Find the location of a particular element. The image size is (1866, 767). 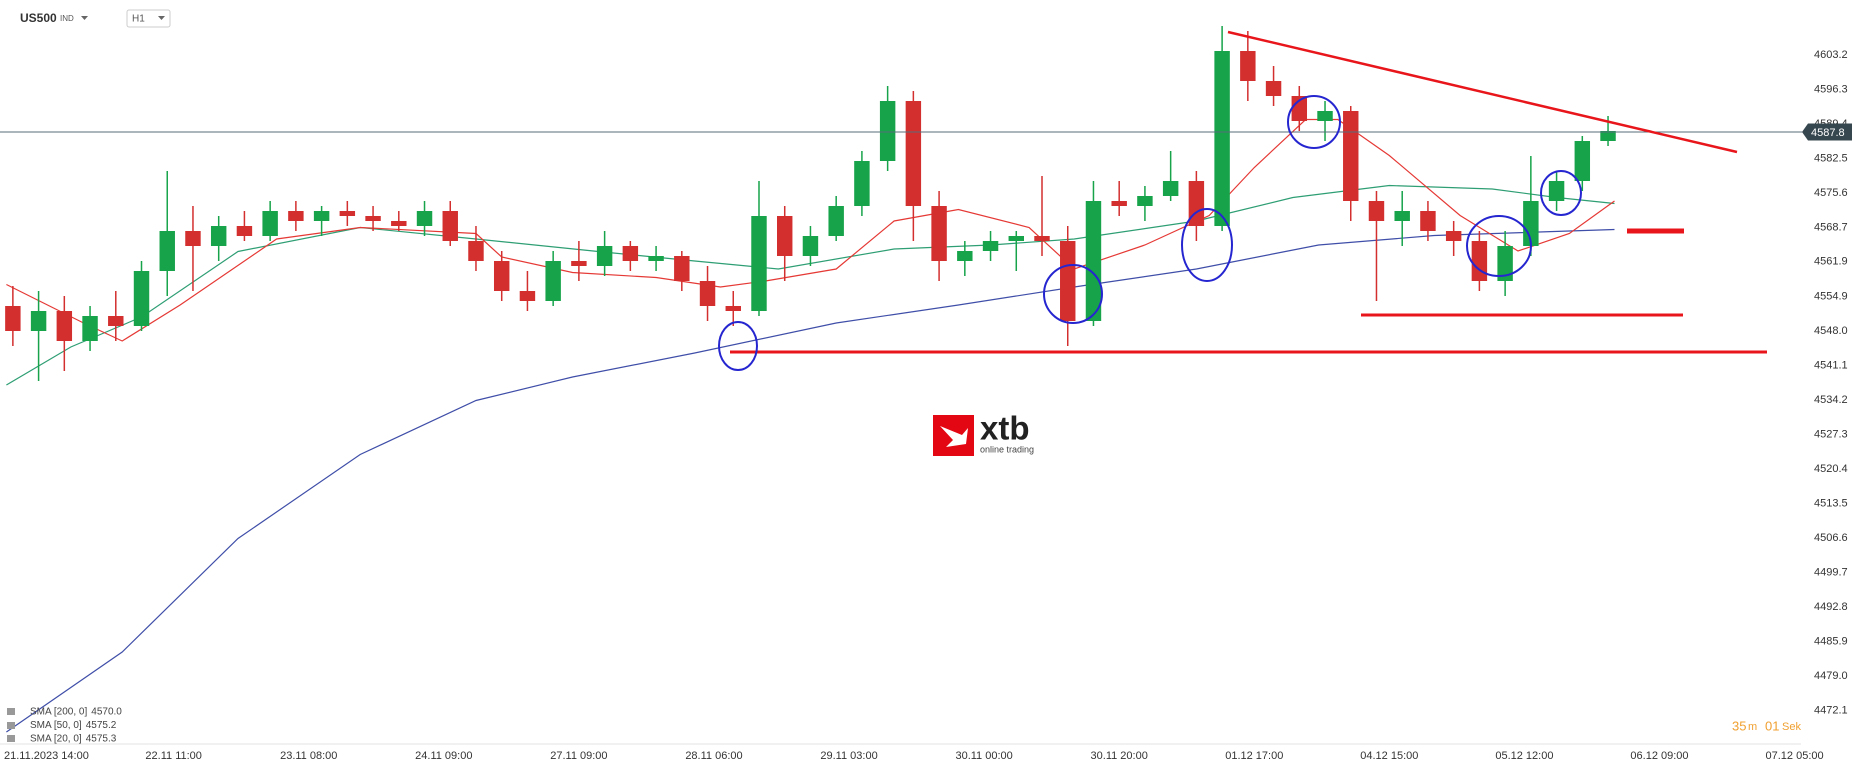

symbol: US500 is located at coordinates (38, 18).